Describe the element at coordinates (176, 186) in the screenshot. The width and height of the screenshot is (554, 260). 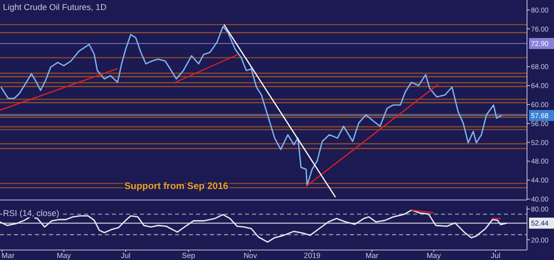
I see `annotation: Support from Sep 2016` at that location.